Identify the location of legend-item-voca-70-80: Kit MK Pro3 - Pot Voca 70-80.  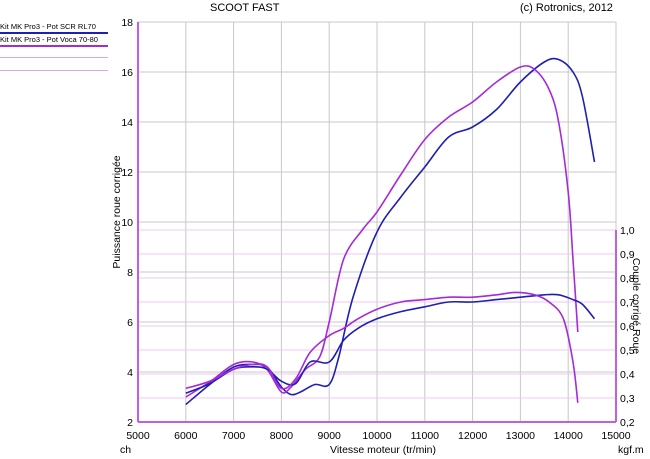
(54, 41).